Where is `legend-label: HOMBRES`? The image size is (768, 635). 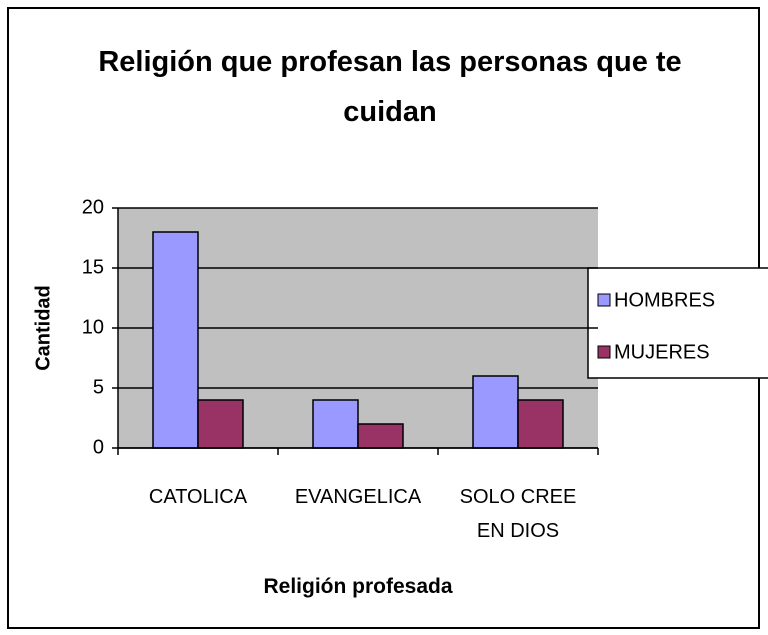
legend-label: HOMBRES is located at coordinates (664, 300).